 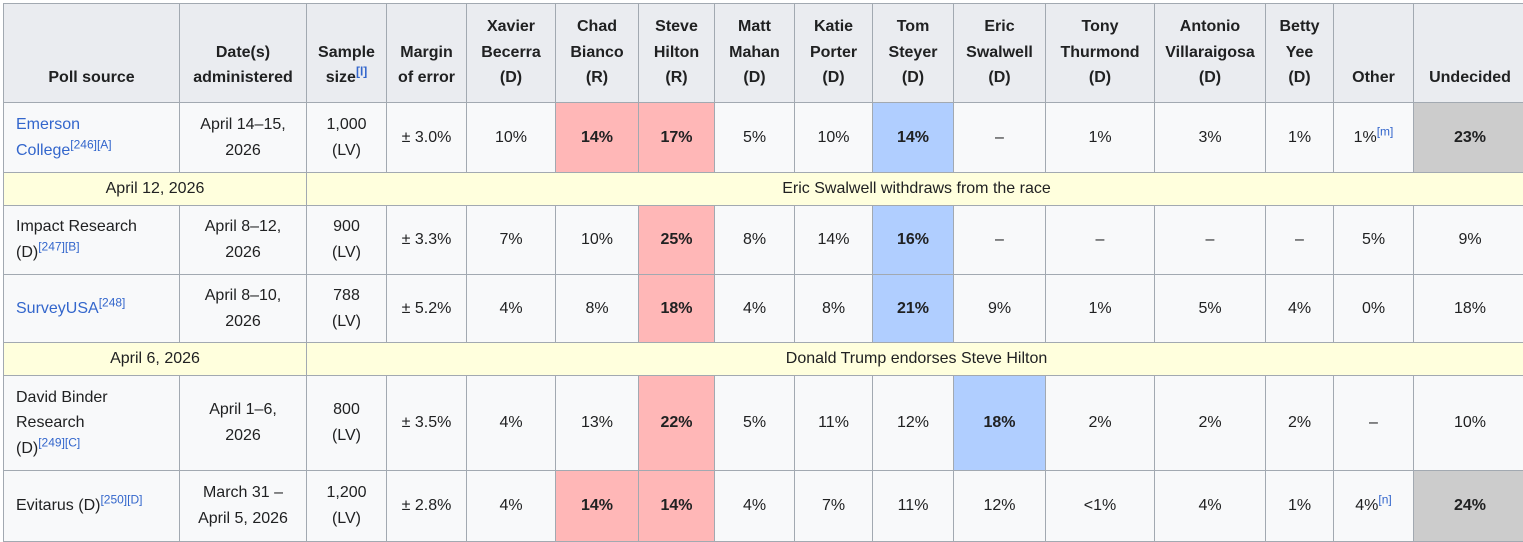 I want to click on poll-source-ref: [246][A], so click(x=90, y=144).